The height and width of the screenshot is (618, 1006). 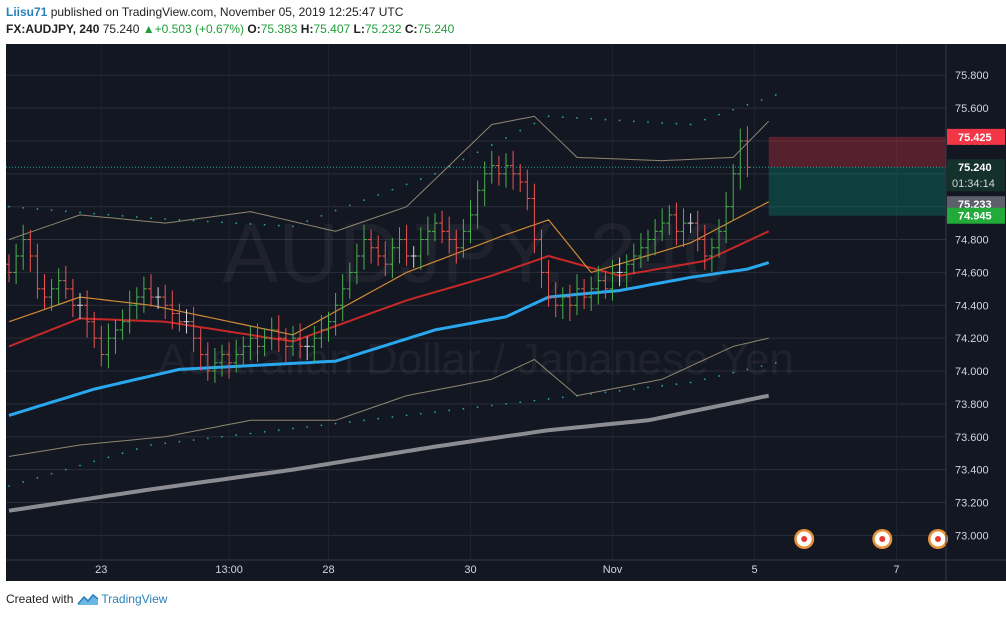 I want to click on close-value: 75.240, so click(x=436, y=29).